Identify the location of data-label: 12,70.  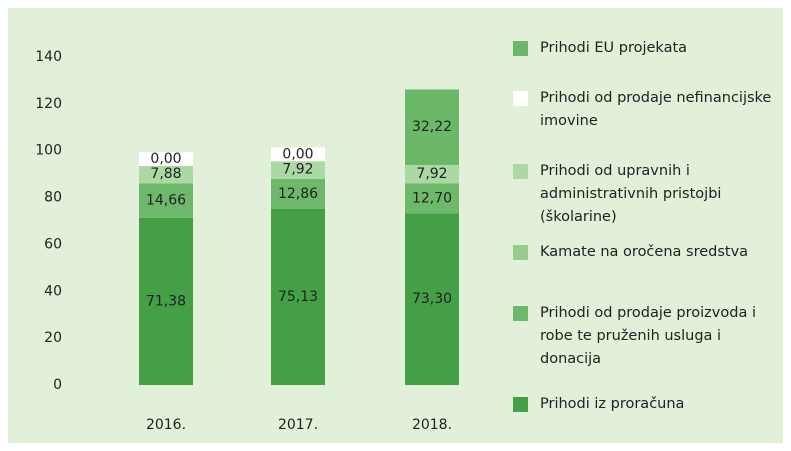
(432, 198).